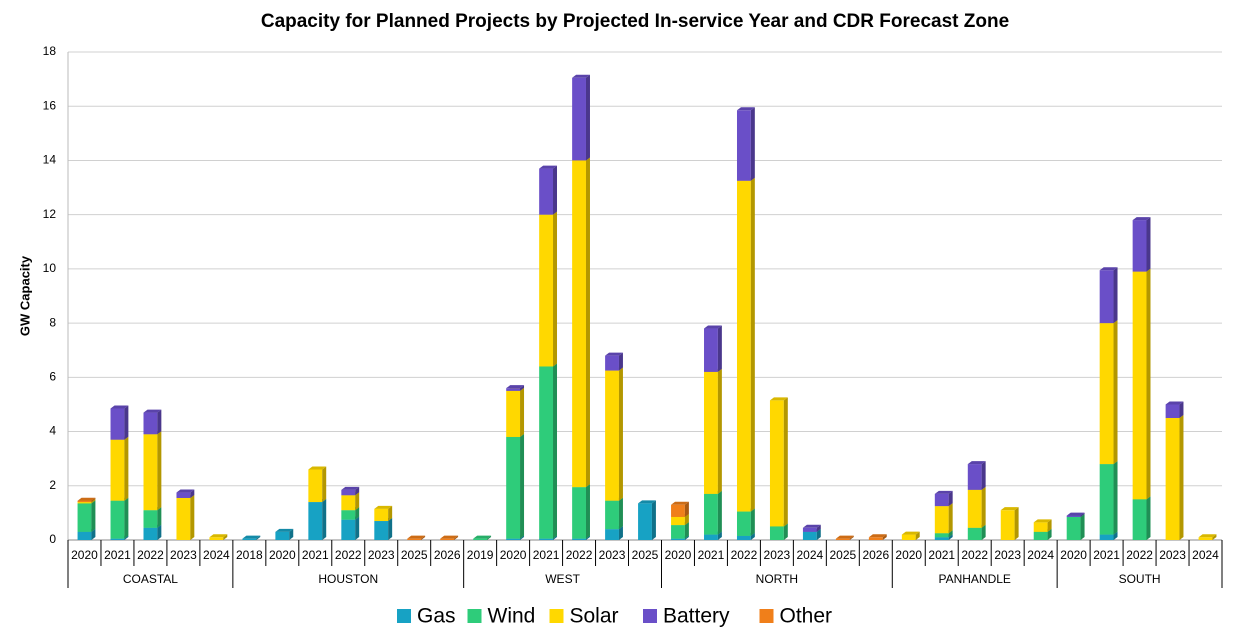 Image resolution: width=1247 pixels, height=634 pixels. What do you see at coordinates (875, 555) in the screenshot?
I see `x-tick-label: 2026` at bounding box center [875, 555].